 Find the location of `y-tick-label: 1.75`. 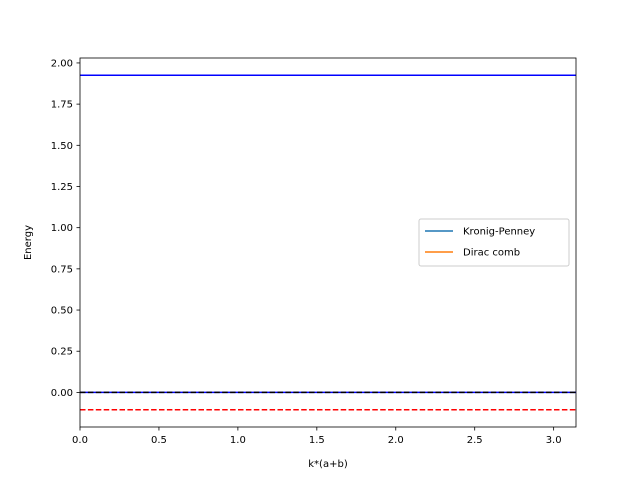

y-tick-label: 1.75 is located at coordinates (62, 105).